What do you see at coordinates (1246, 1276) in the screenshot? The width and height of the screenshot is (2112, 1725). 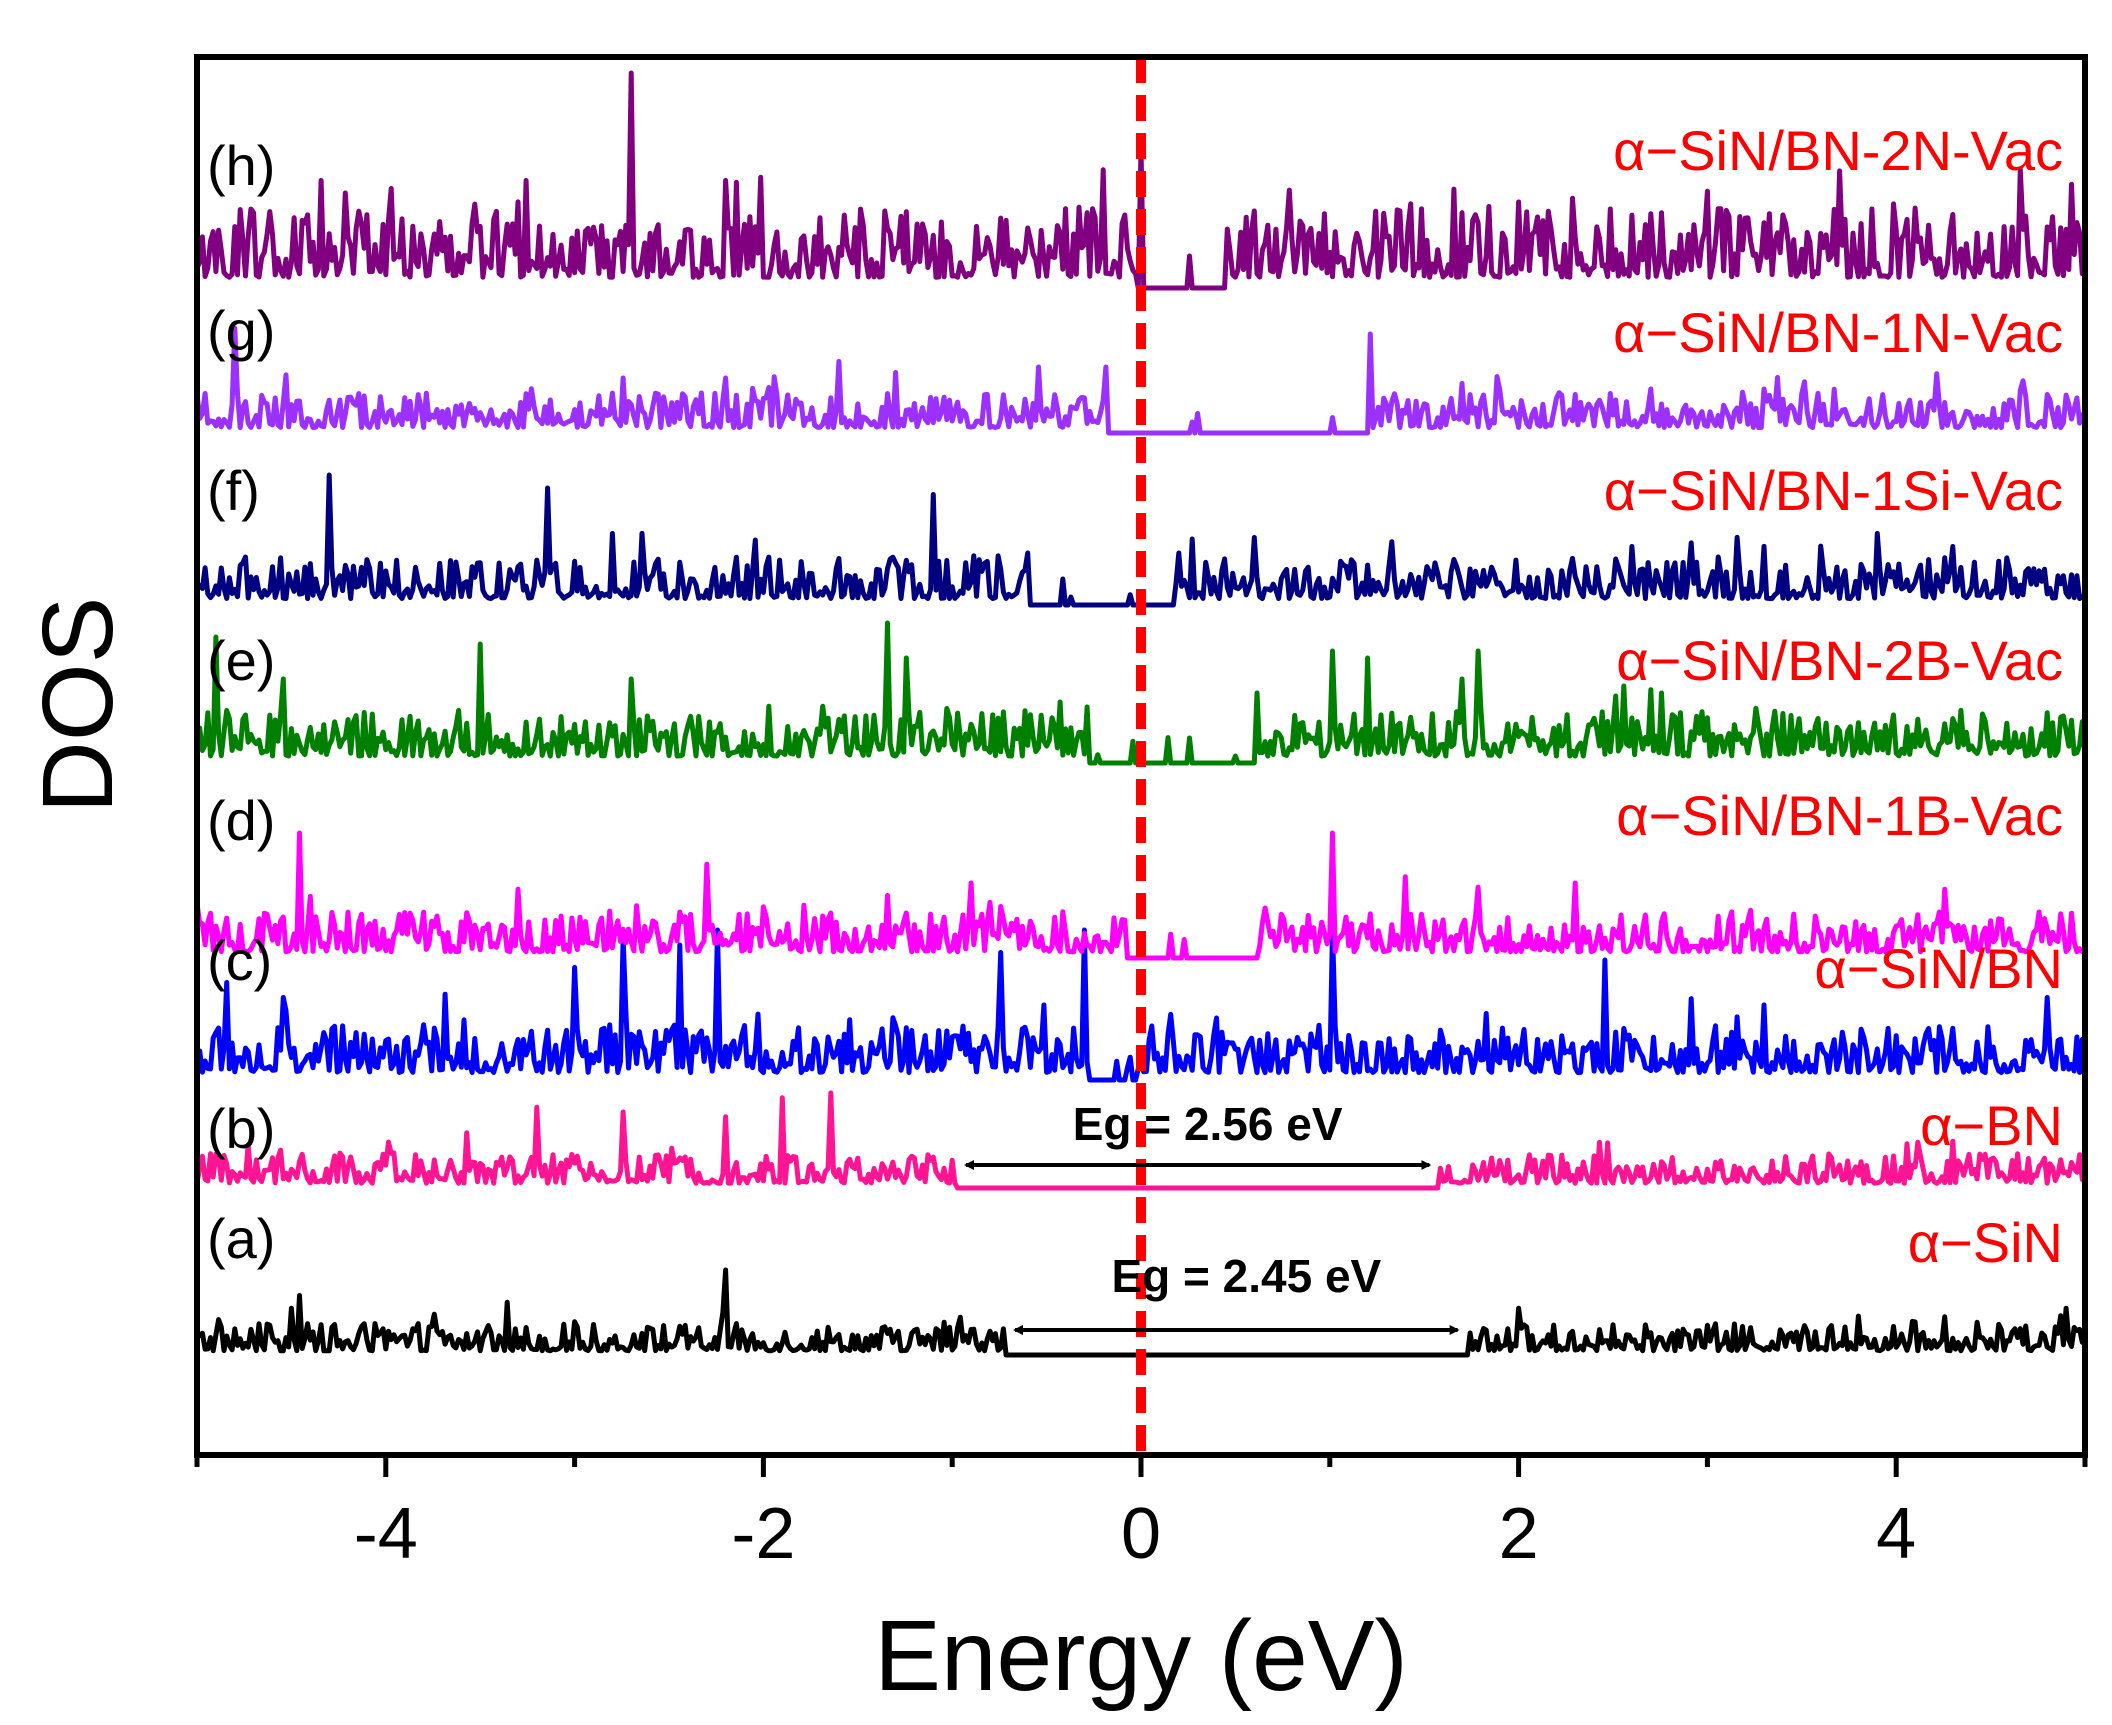 I see `gap-label-1: Eg = 2.45 eV` at bounding box center [1246, 1276].